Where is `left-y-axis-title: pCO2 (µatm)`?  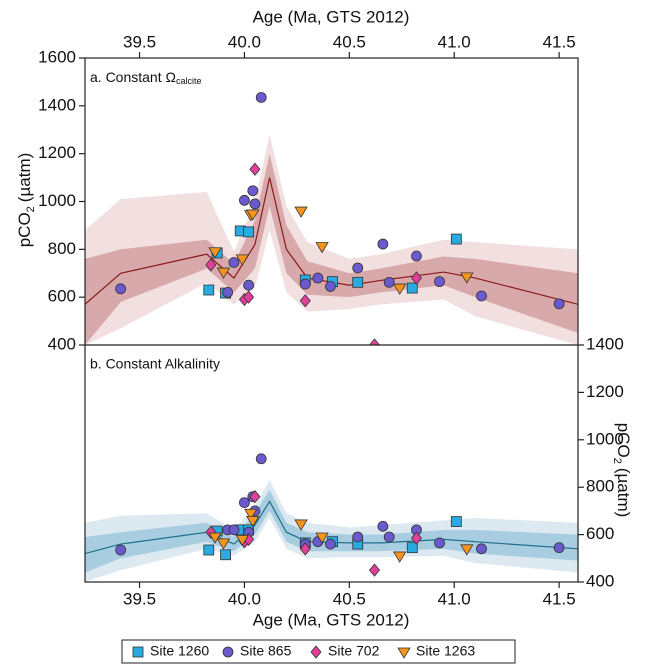 left-y-axis-title: pCO2 (µatm) is located at coordinates (25, 200).